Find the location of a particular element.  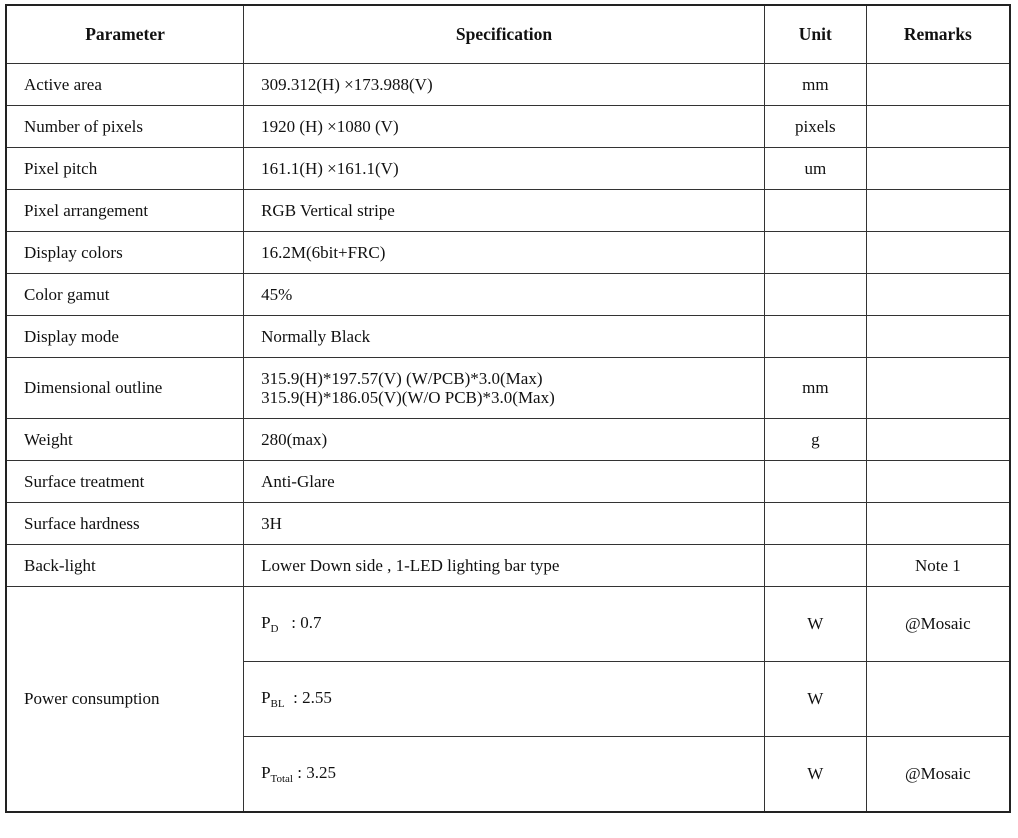

specification-cell: 45% is located at coordinates (504, 294).